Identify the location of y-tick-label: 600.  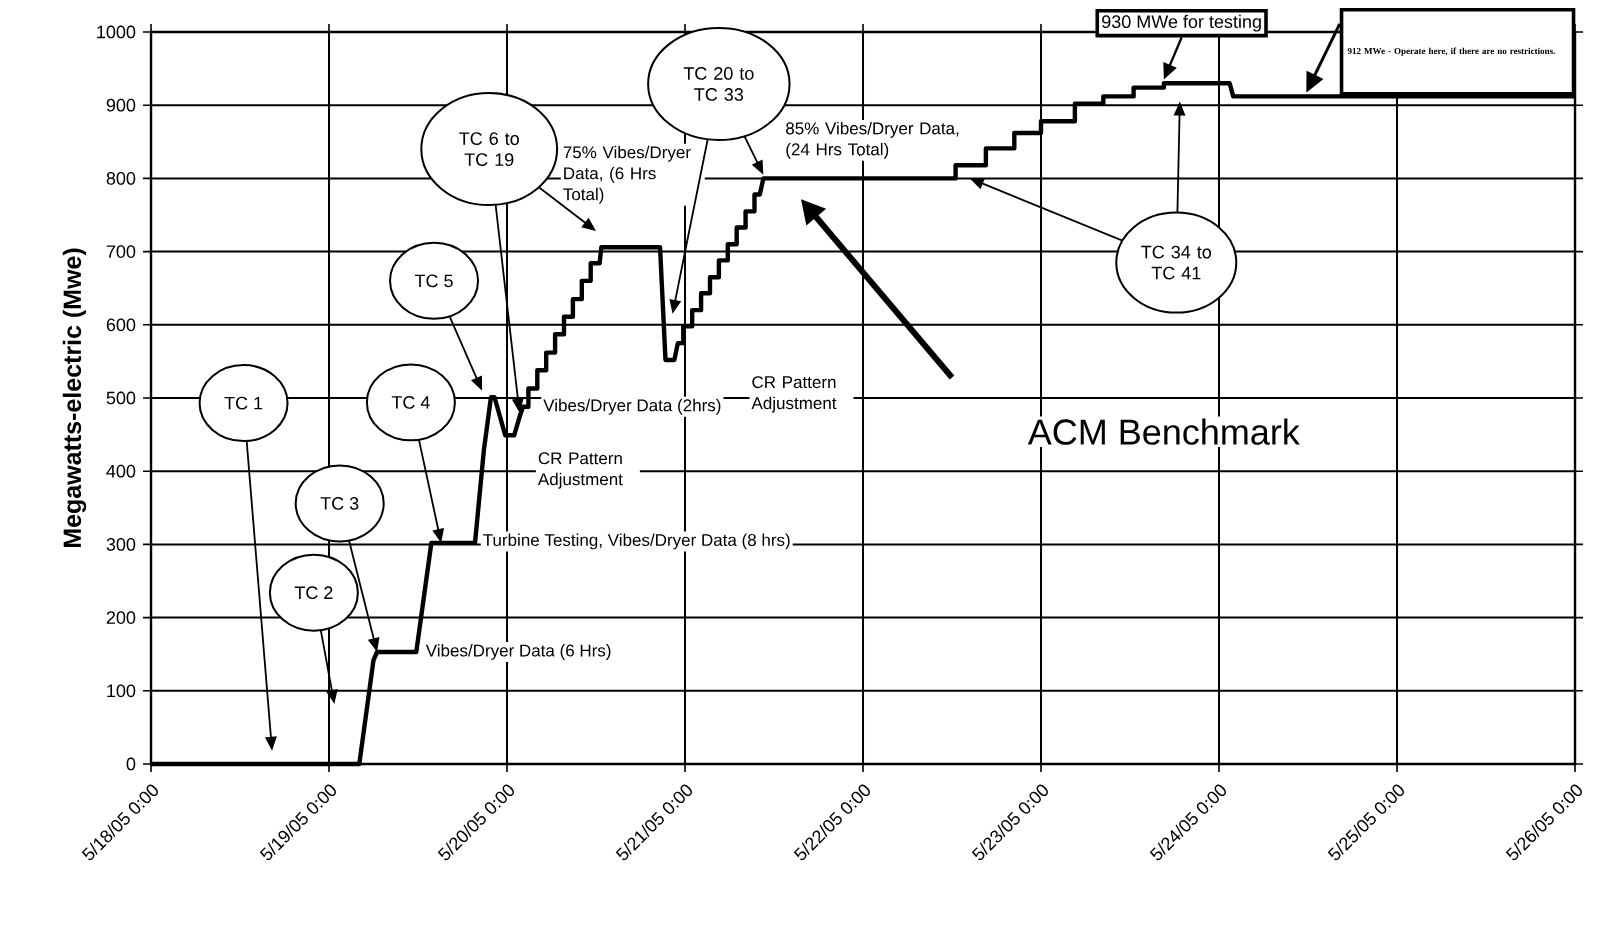
(121, 325).